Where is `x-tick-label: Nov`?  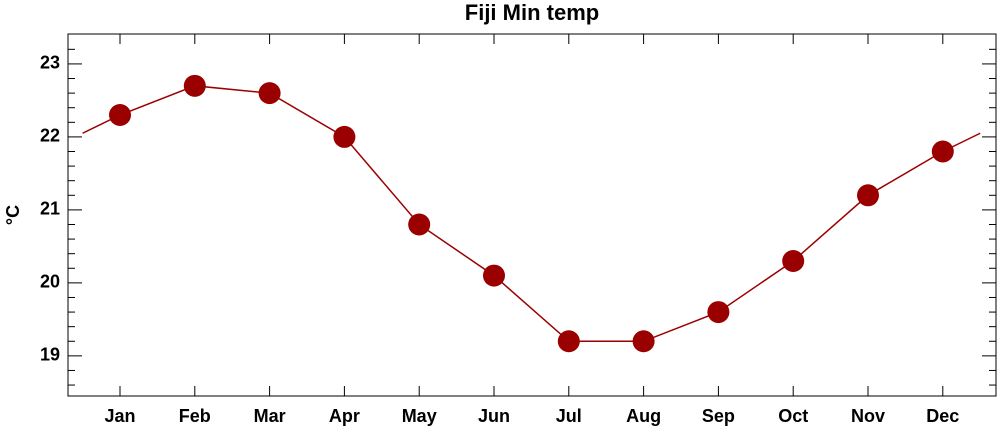 x-tick-label: Nov is located at coordinates (868, 416).